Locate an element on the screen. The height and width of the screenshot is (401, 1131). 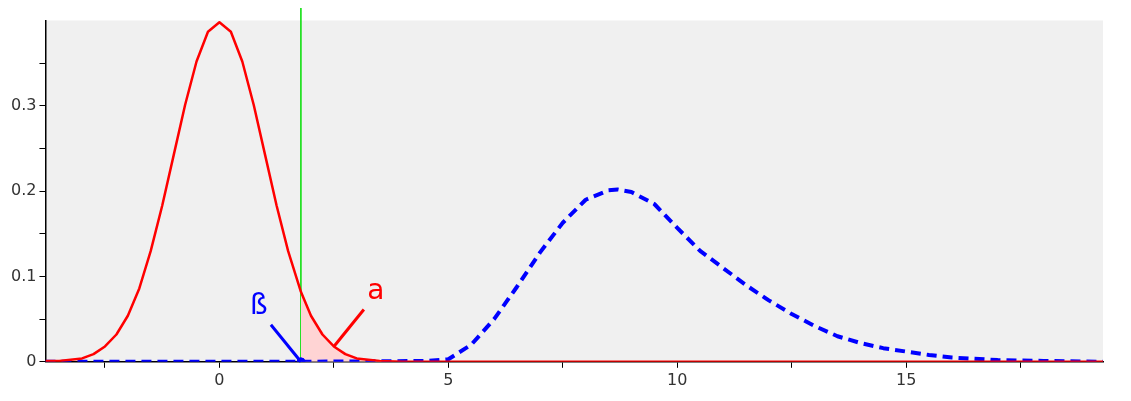
y-tick-label: 0.2 is located at coordinates (23, 190).